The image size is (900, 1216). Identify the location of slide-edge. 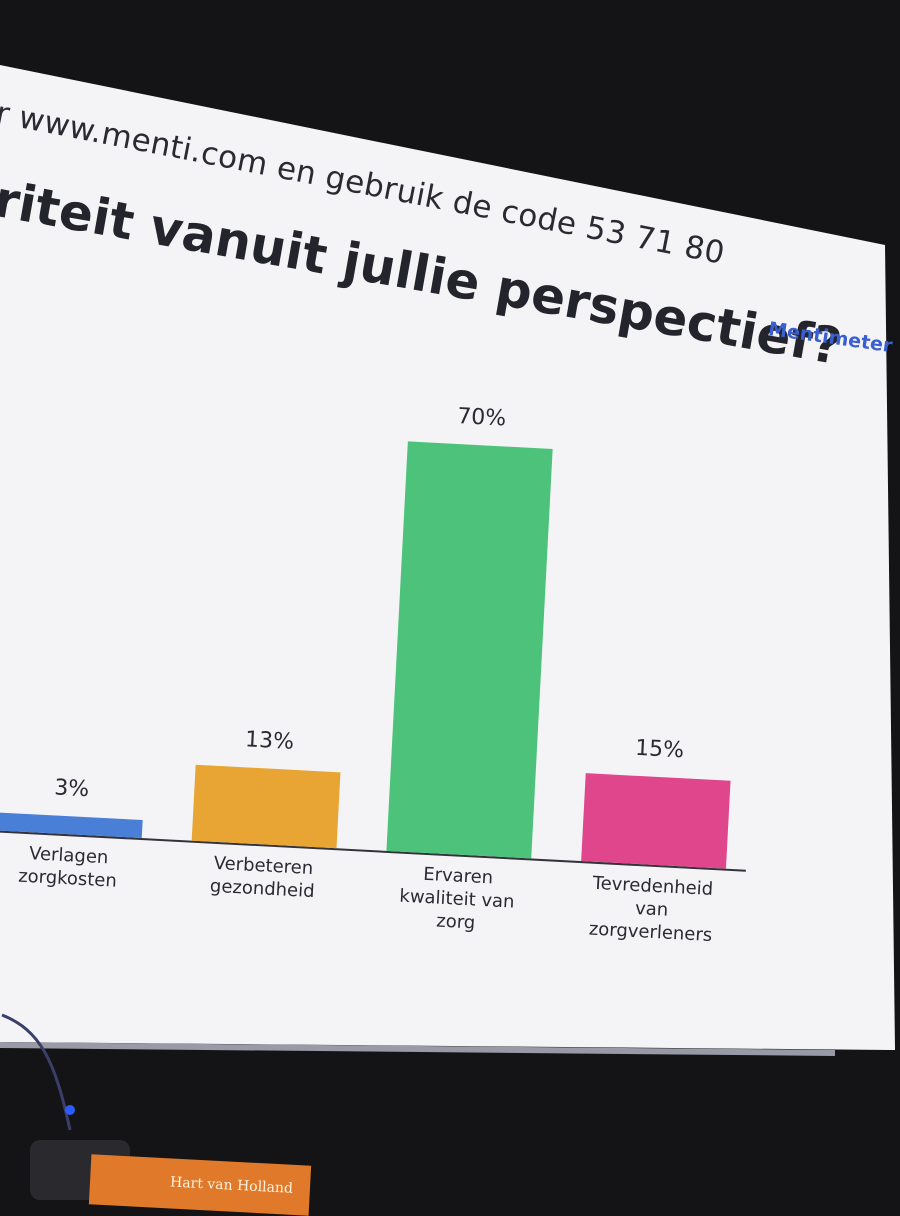
(417, 1049).